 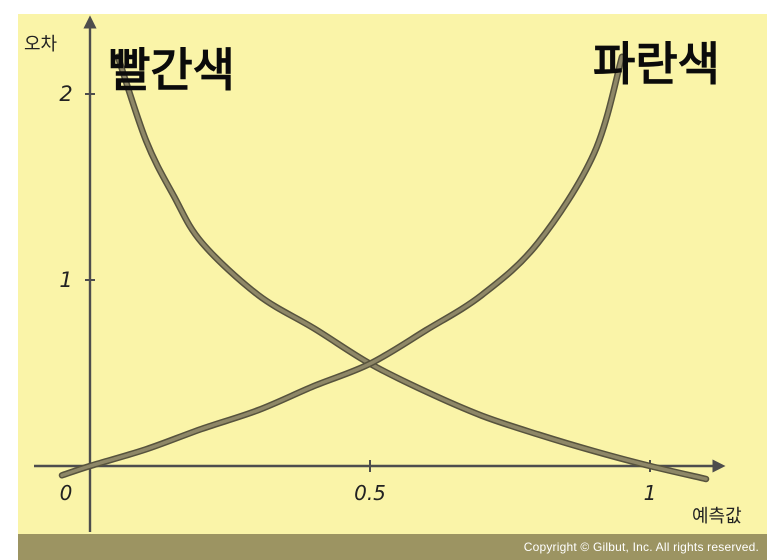 What do you see at coordinates (41, 44) in the screenshot?
I see `y-axis-label: 오차` at bounding box center [41, 44].